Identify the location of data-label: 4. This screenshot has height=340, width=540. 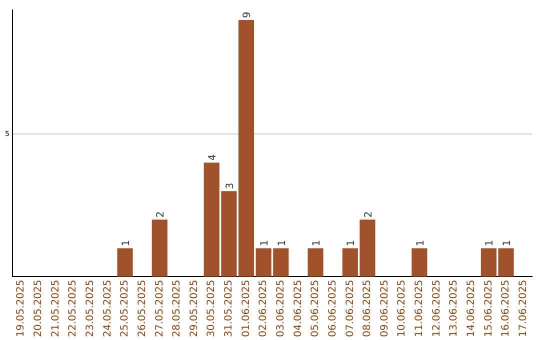
(213, 157).